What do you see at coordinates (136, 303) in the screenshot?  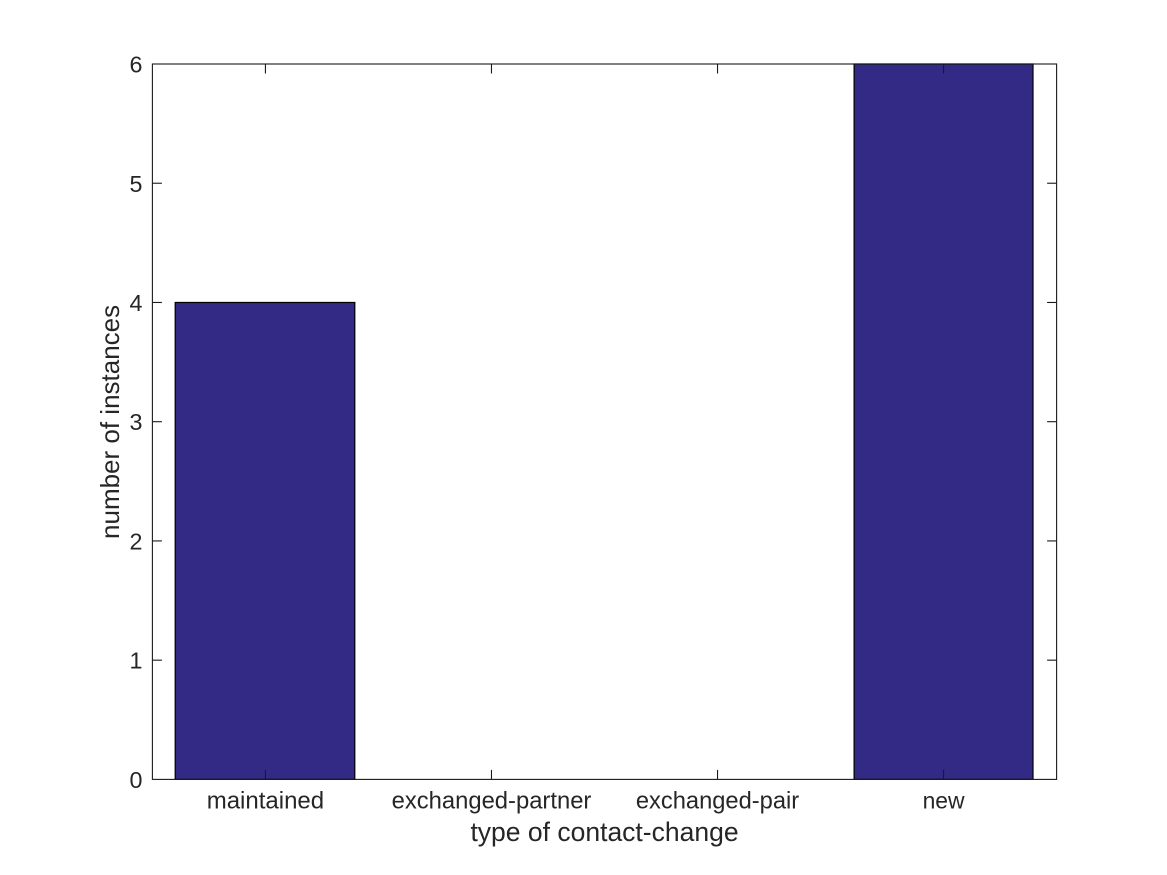 I see `svg-text: 4` at bounding box center [136, 303].